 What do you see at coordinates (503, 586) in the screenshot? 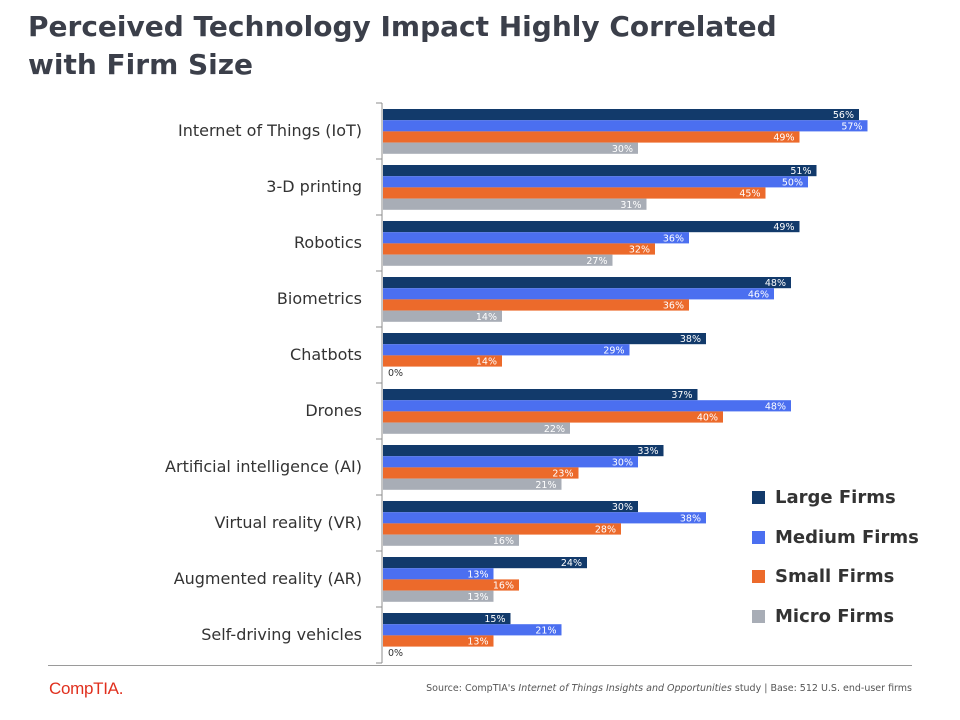
I see `data-label: 16%` at bounding box center [503, 586].